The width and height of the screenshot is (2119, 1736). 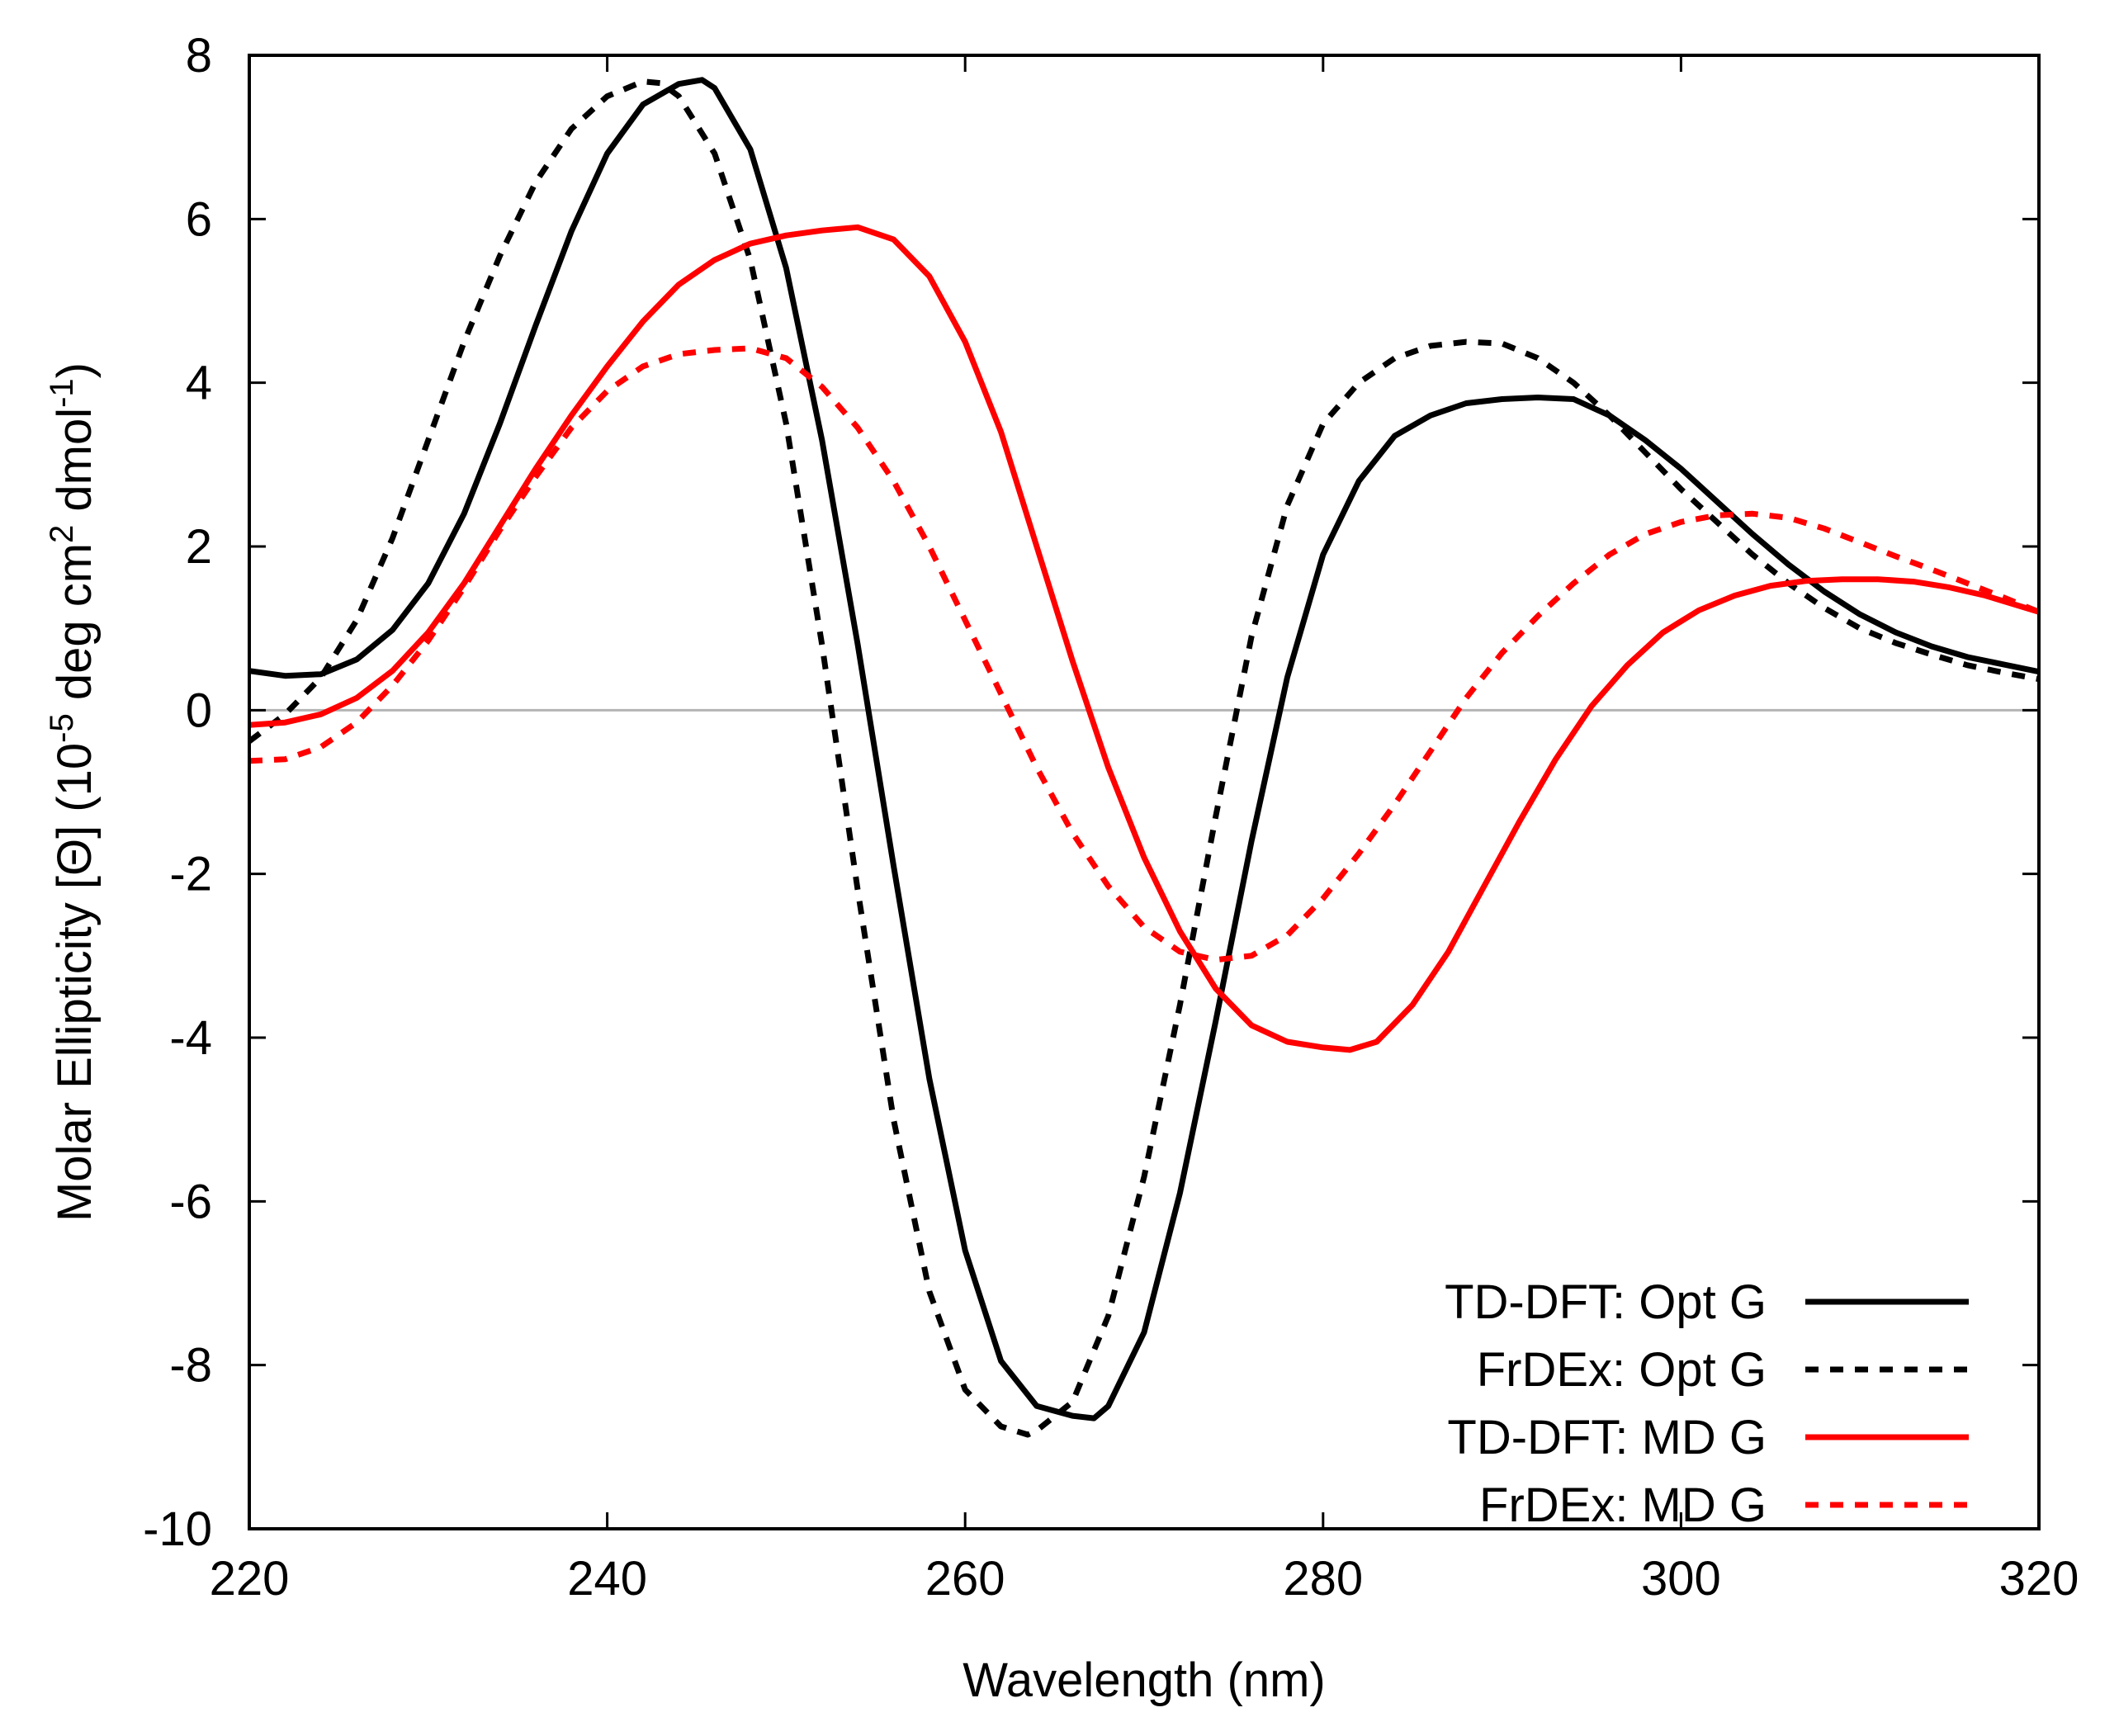 I want to click on x-tick-label: 320, so click(x=2039, y=1579).